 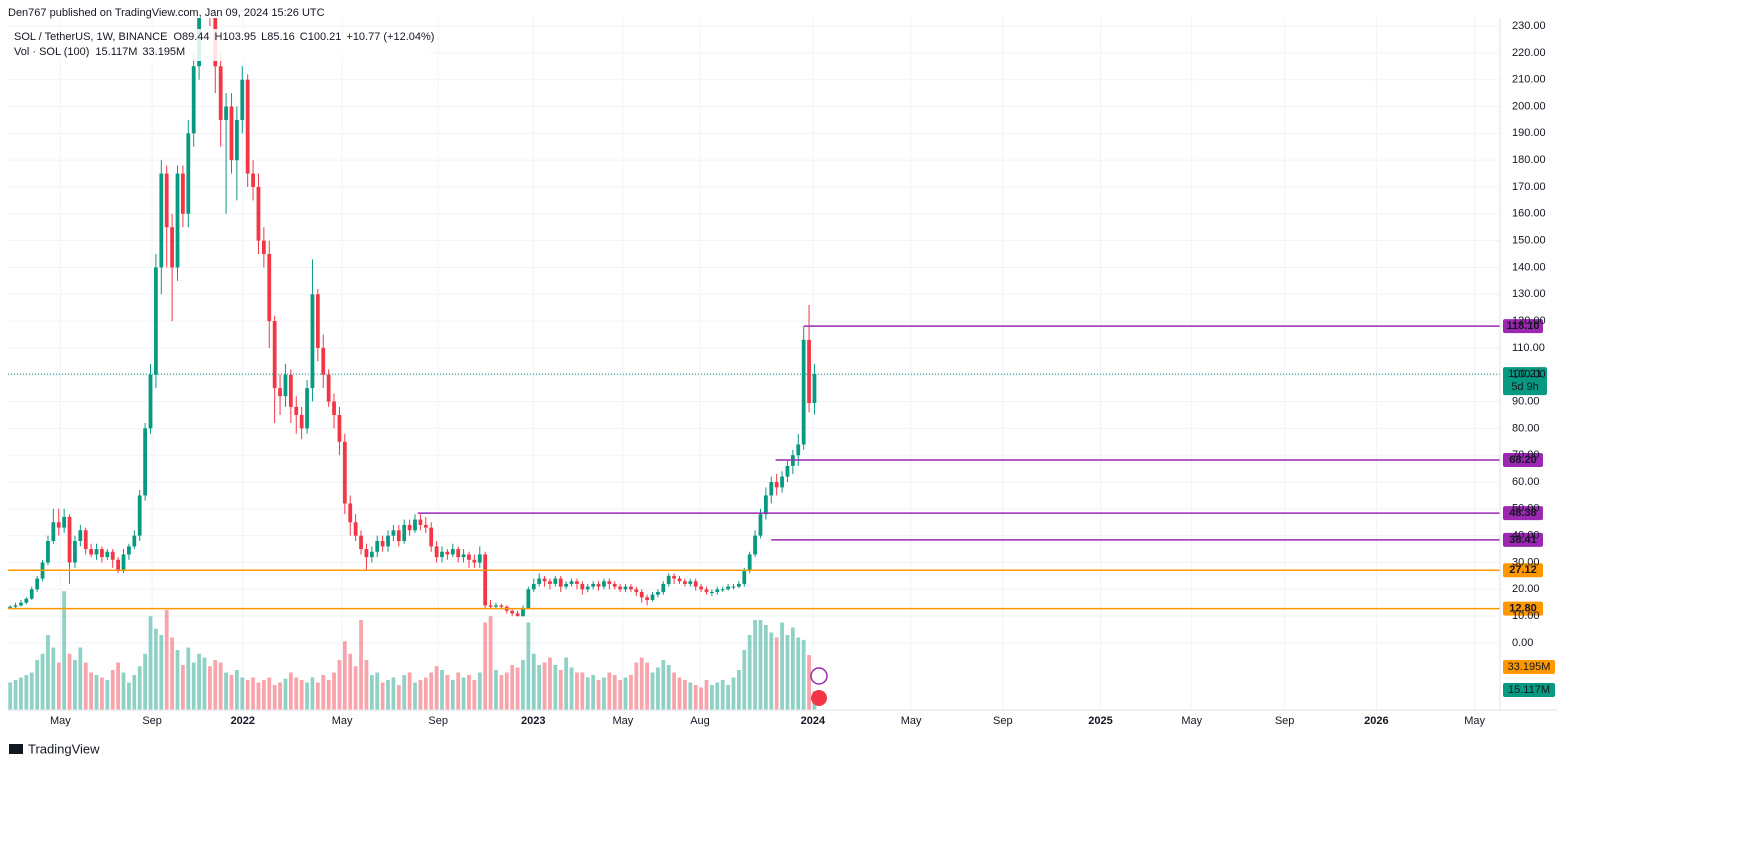 What do you see at coordinates (116, 52) in the screenshot?
I see `volume-legend-value: 15.117M` at bounding box center [116, 52].